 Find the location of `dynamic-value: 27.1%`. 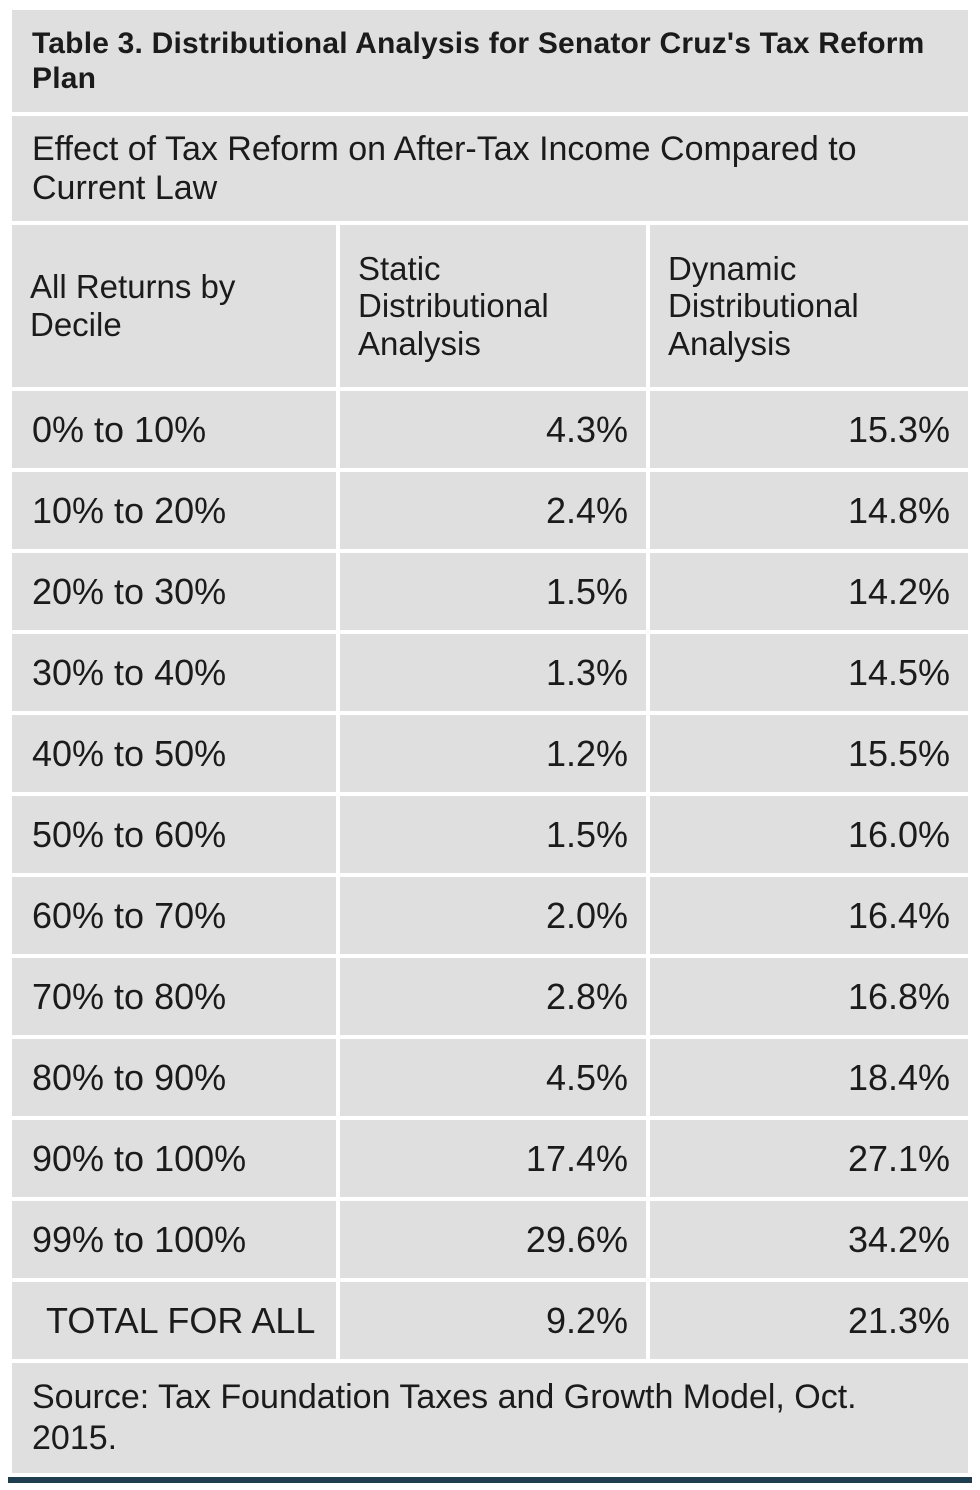

dynamic-value: 27.1% is located at coordinates (809, 1158).